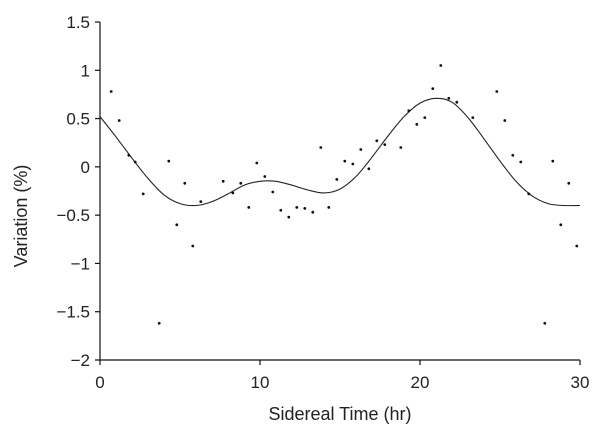 The width and height of the screenshot is (600, 432). What do you see at coordinates (78, 22) in the screenshot?
I see `y-tick-label: 1.5` at bounding box center [78, 22].